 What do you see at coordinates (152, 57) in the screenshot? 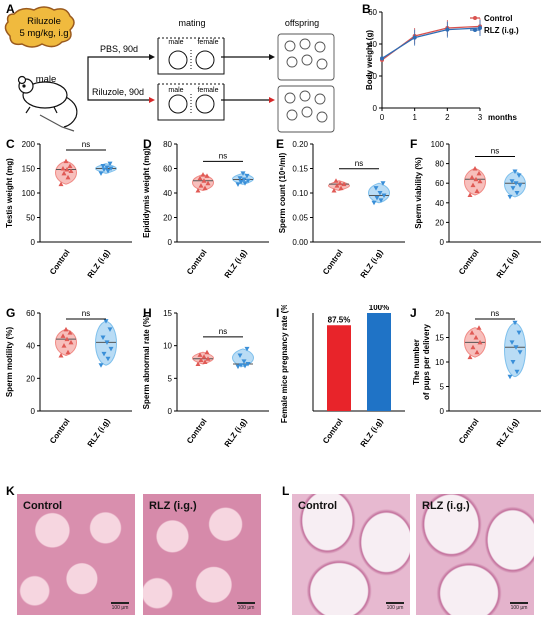
I see `arrow-head-pbs` at bounding box center [152, 57].